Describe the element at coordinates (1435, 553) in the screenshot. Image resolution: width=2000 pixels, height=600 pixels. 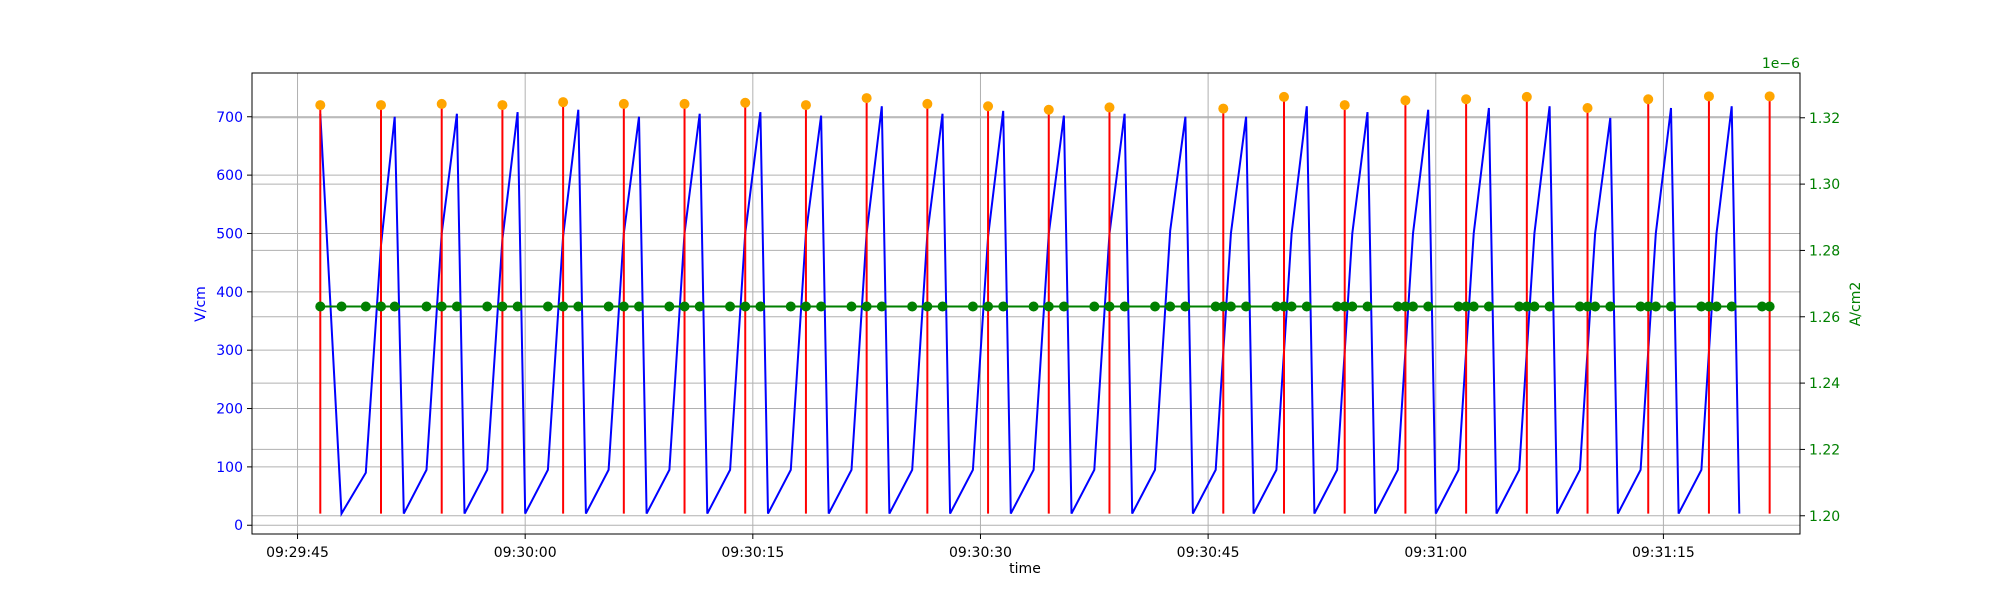
I see `x-tick-label: 09:31:00` at that location.